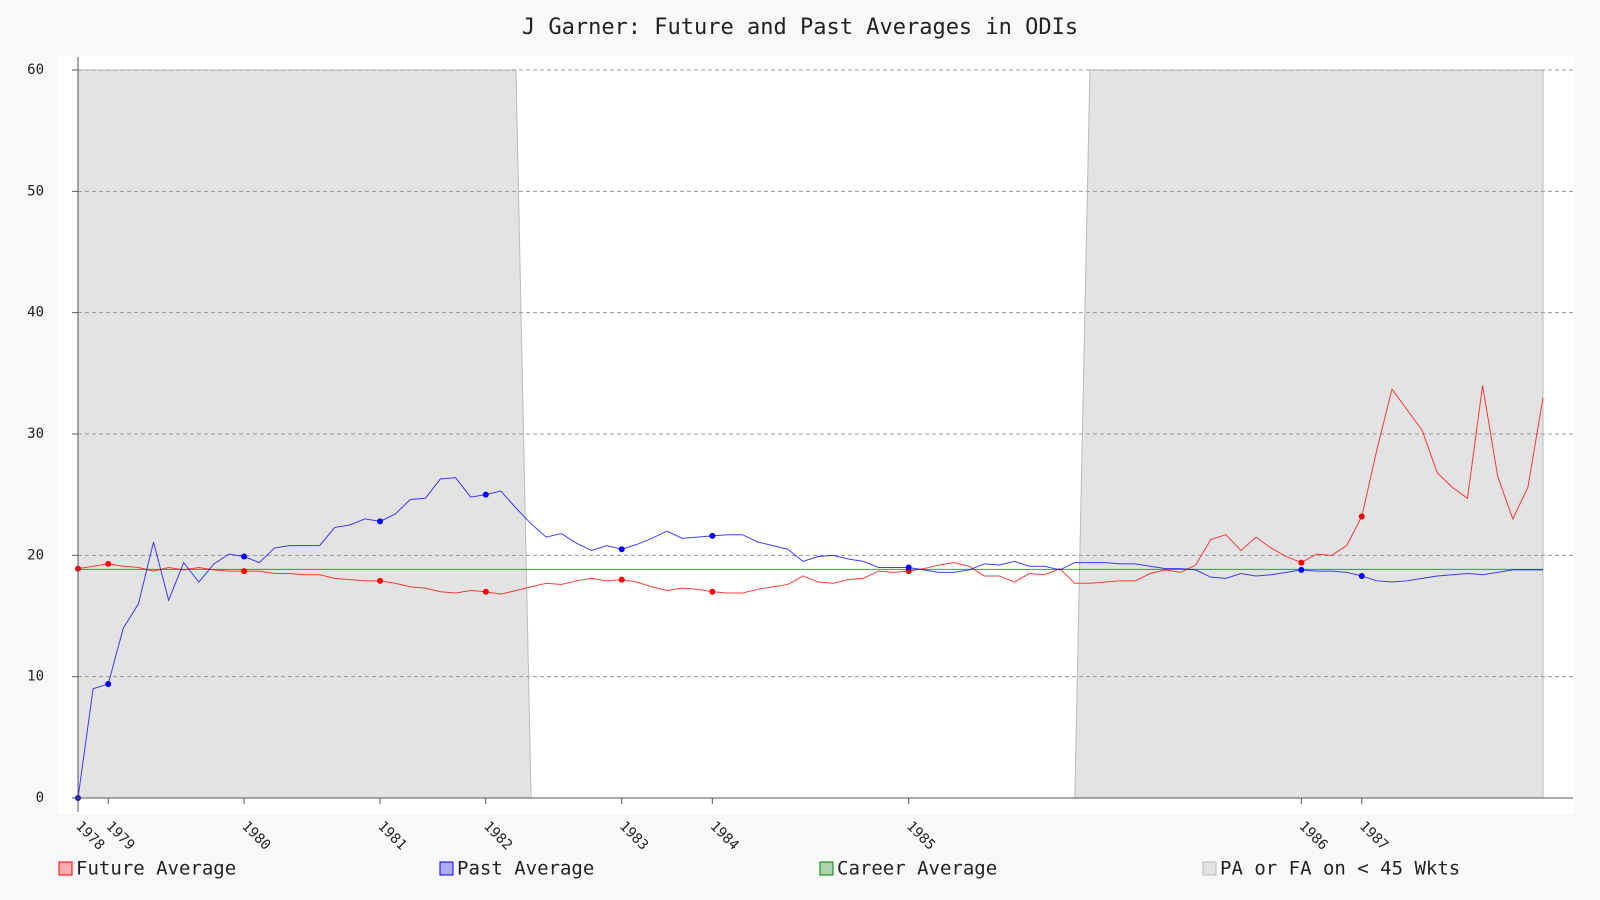 The image size is (1600, 900). I want to click on legend-label: Career Average, so click(917, 869).